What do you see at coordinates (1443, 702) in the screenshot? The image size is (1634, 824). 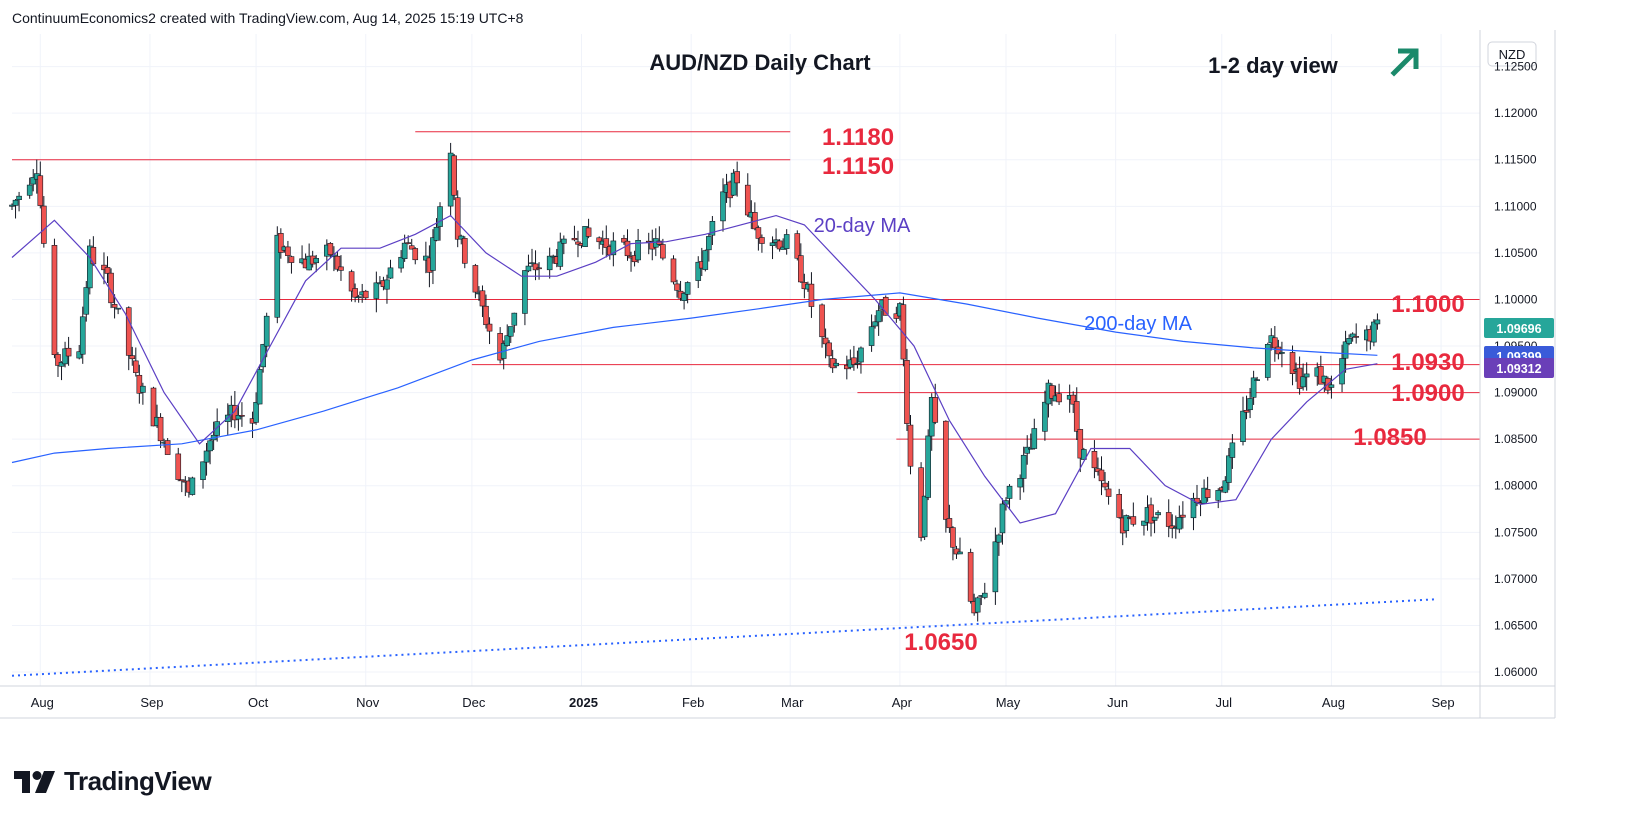 I see `x-tick-label: Sep` at bounding box center [1443, 702].